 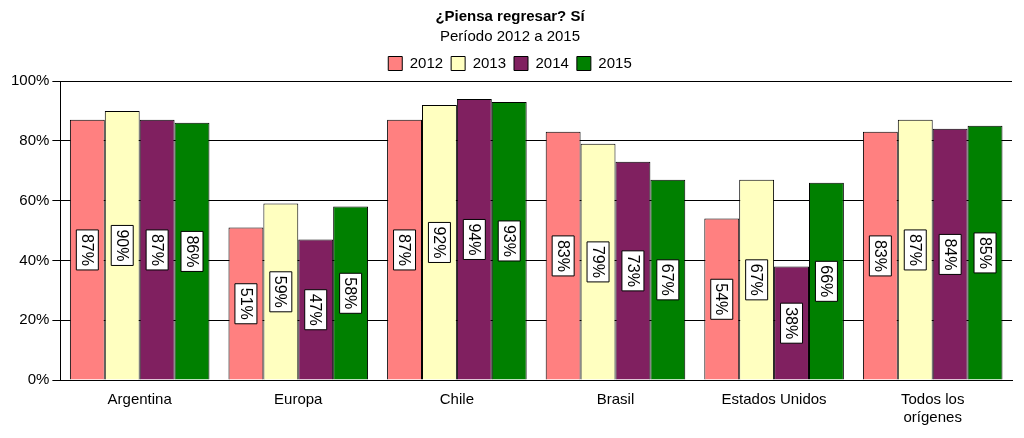 What do you see at coordinates (598, 261) in the screenshot?
I see `data-label: 79%` at bounding box center [598, 261].